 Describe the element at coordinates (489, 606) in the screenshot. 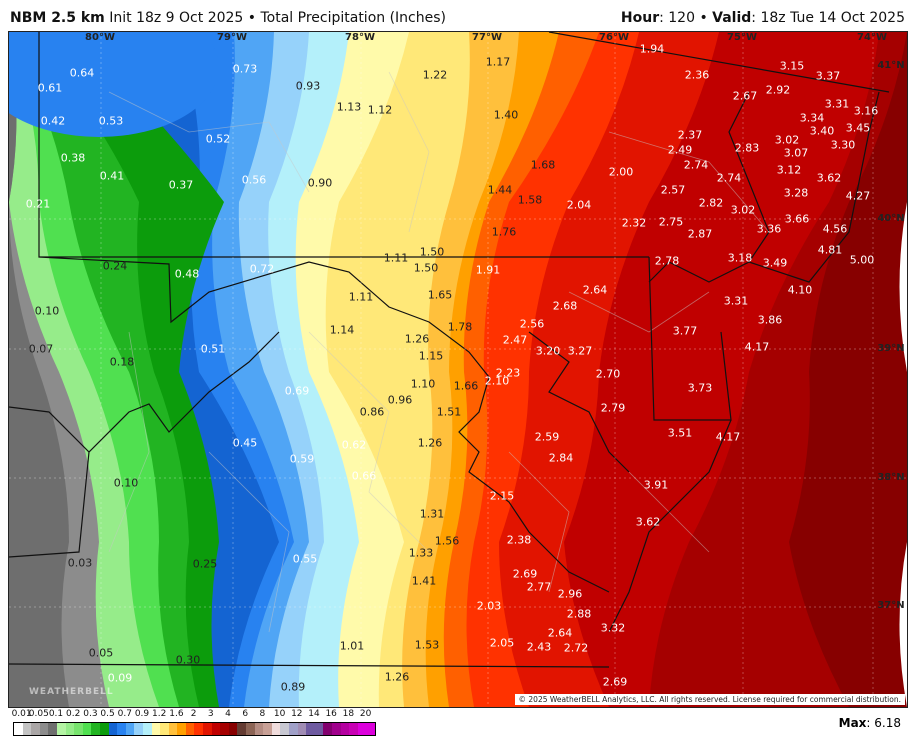

I see `precip-value-label: 2.03` at that location.